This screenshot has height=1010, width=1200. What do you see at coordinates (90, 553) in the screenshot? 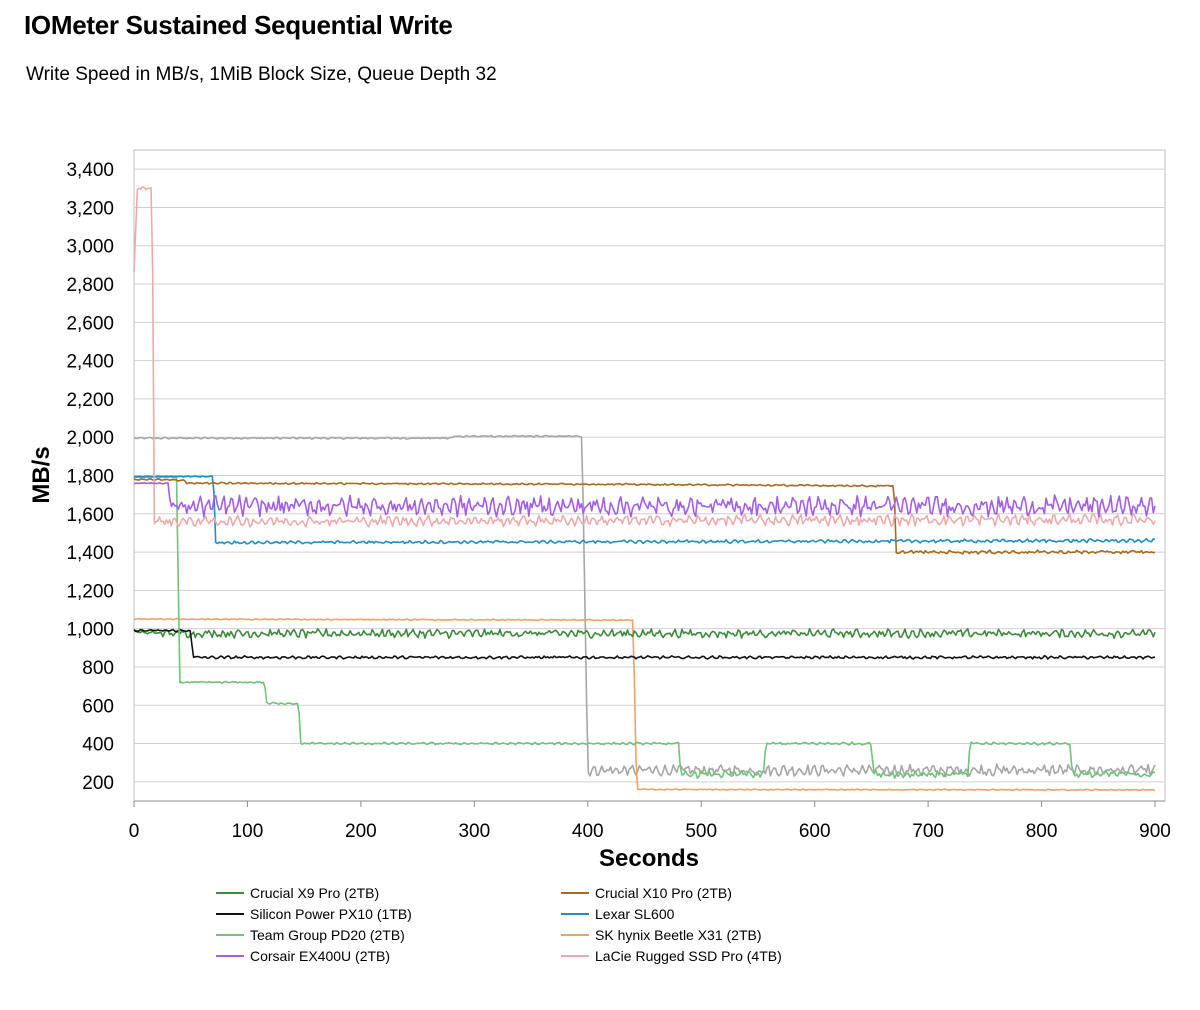
I see `y-tick-label: 1,400` at bounding box center [90, 553].